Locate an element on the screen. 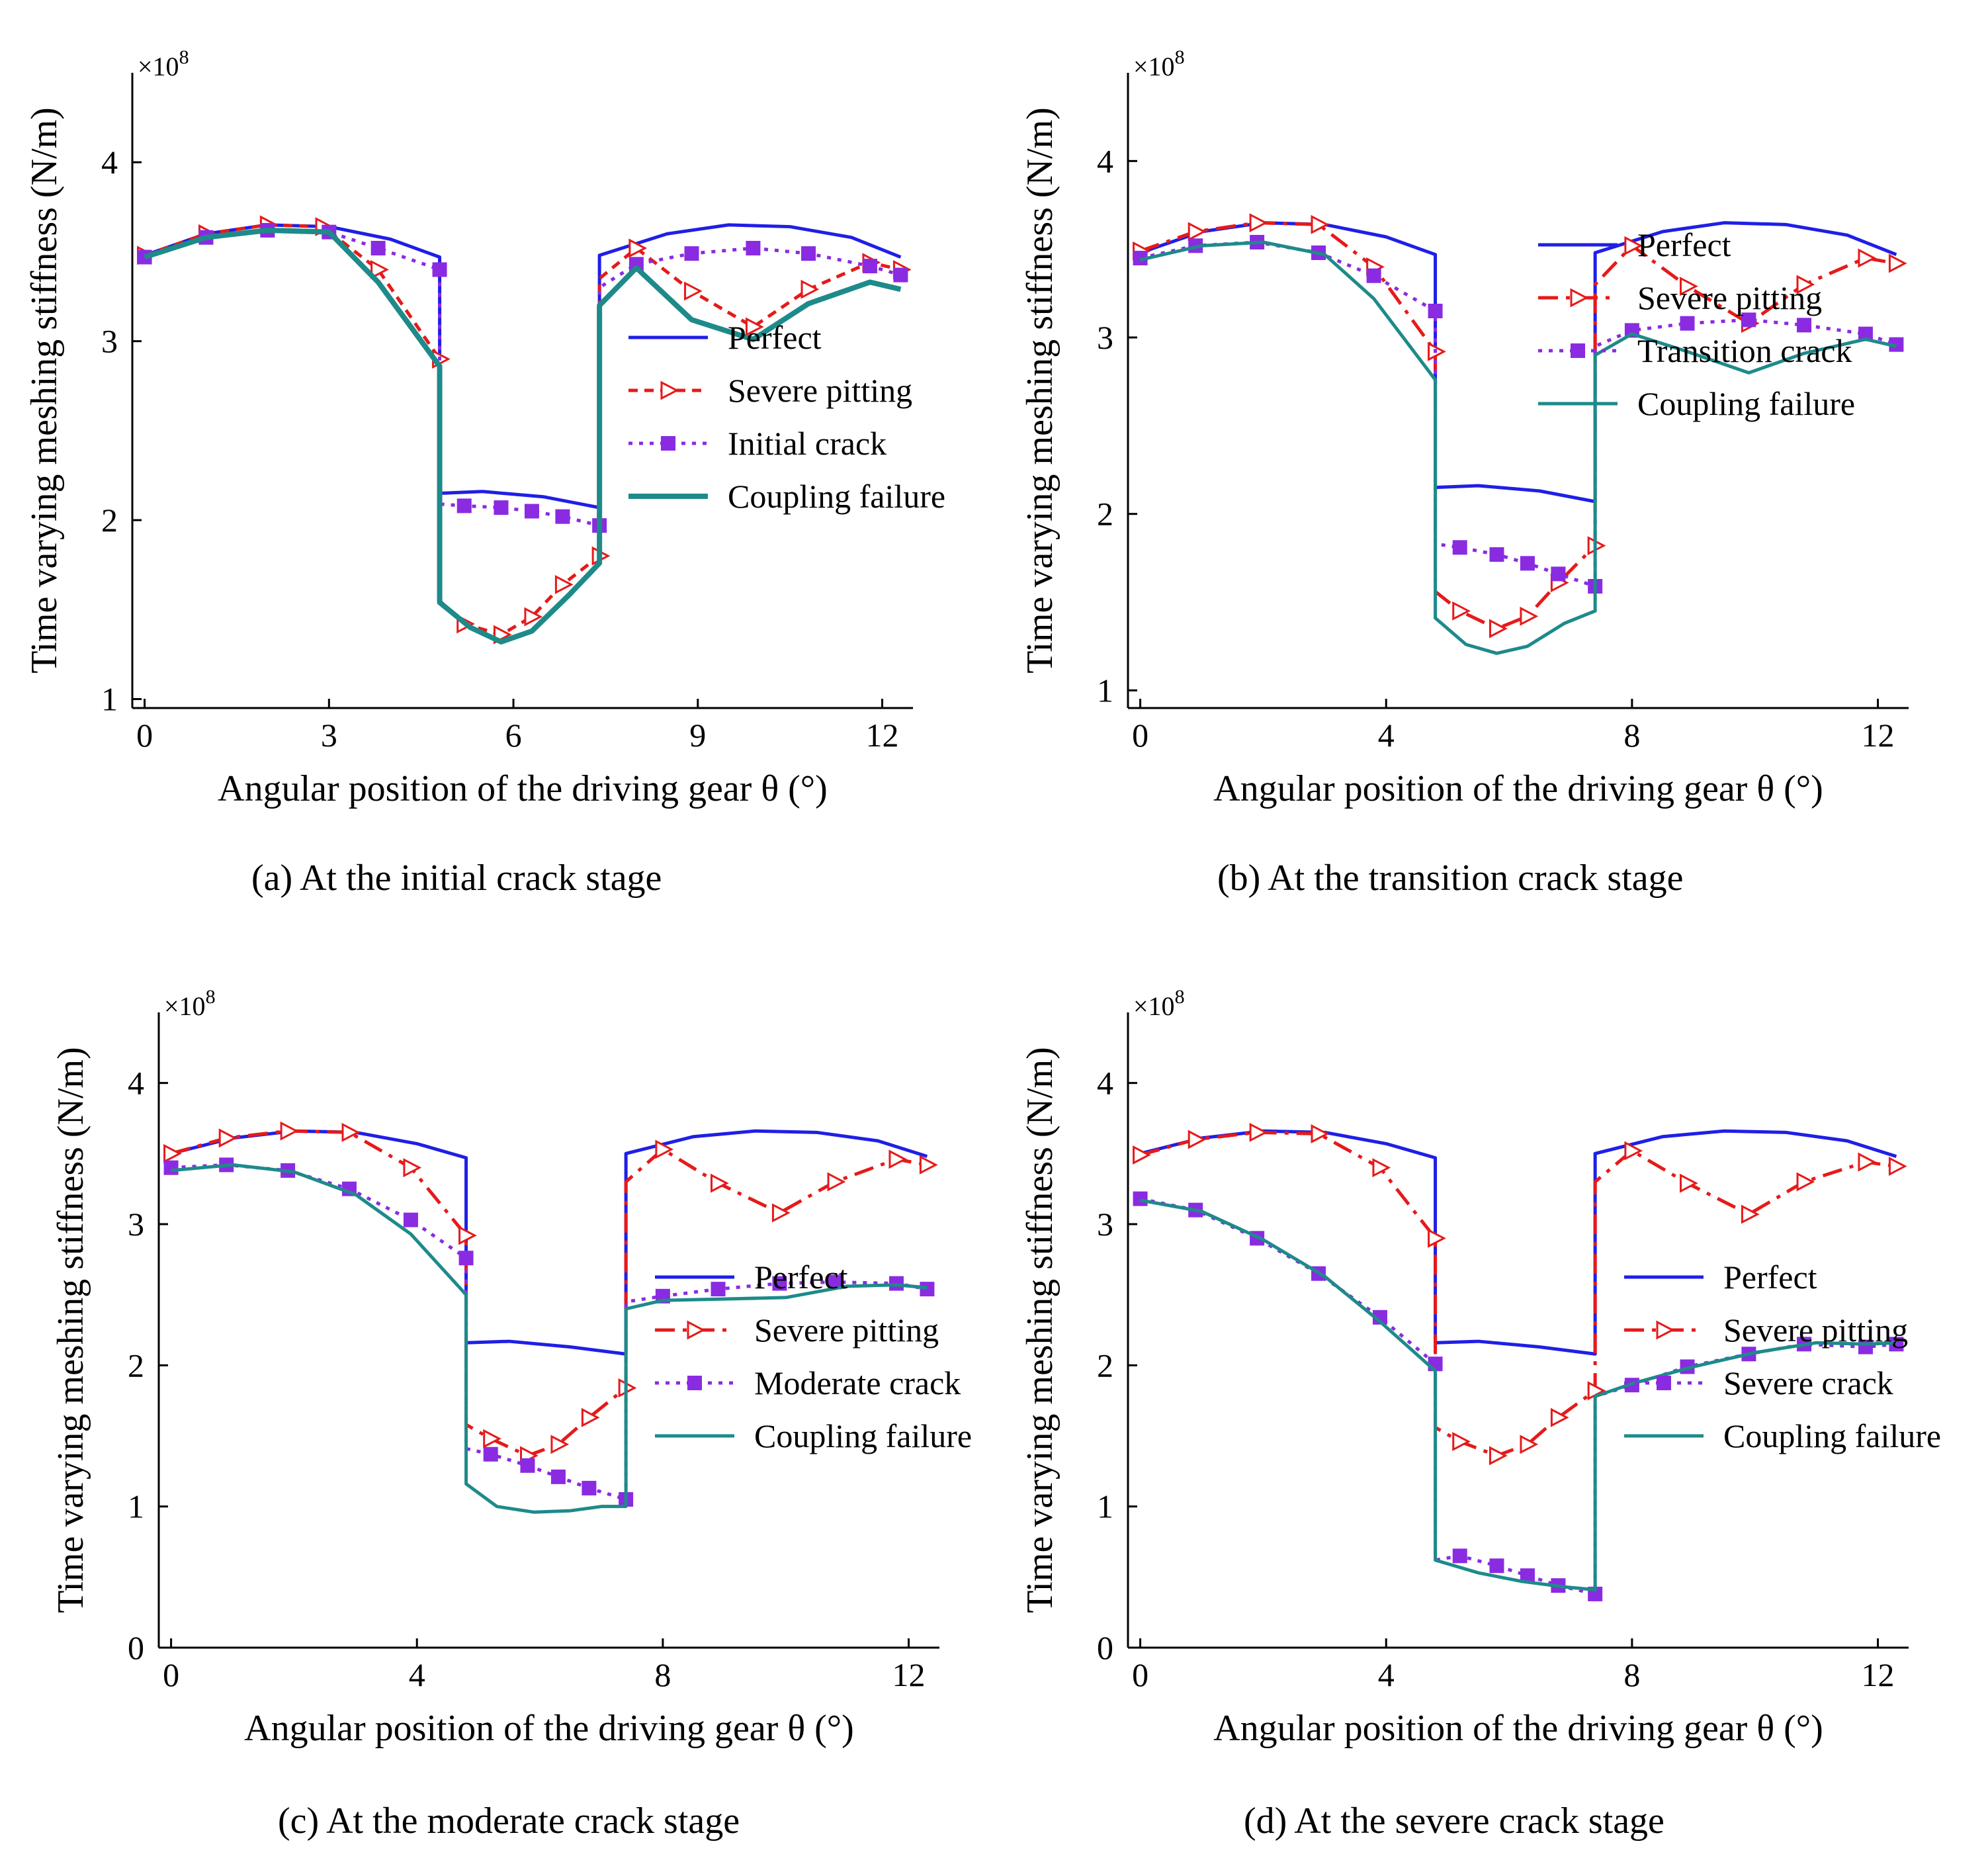  y-tick-label: 4 is located at coordinates (1105, 1083).